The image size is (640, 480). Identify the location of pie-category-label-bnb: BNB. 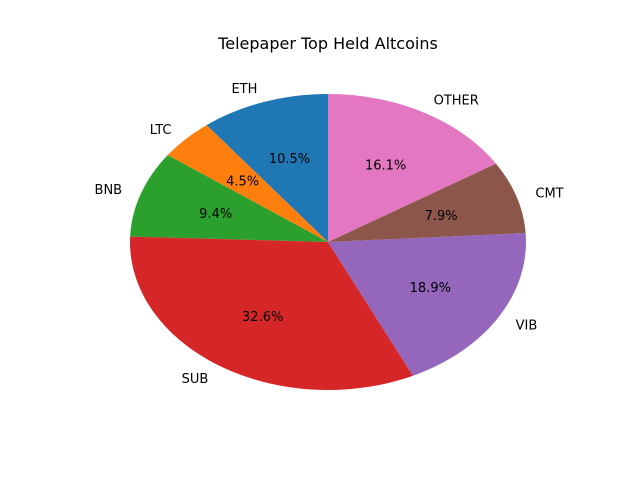
(109, 190).